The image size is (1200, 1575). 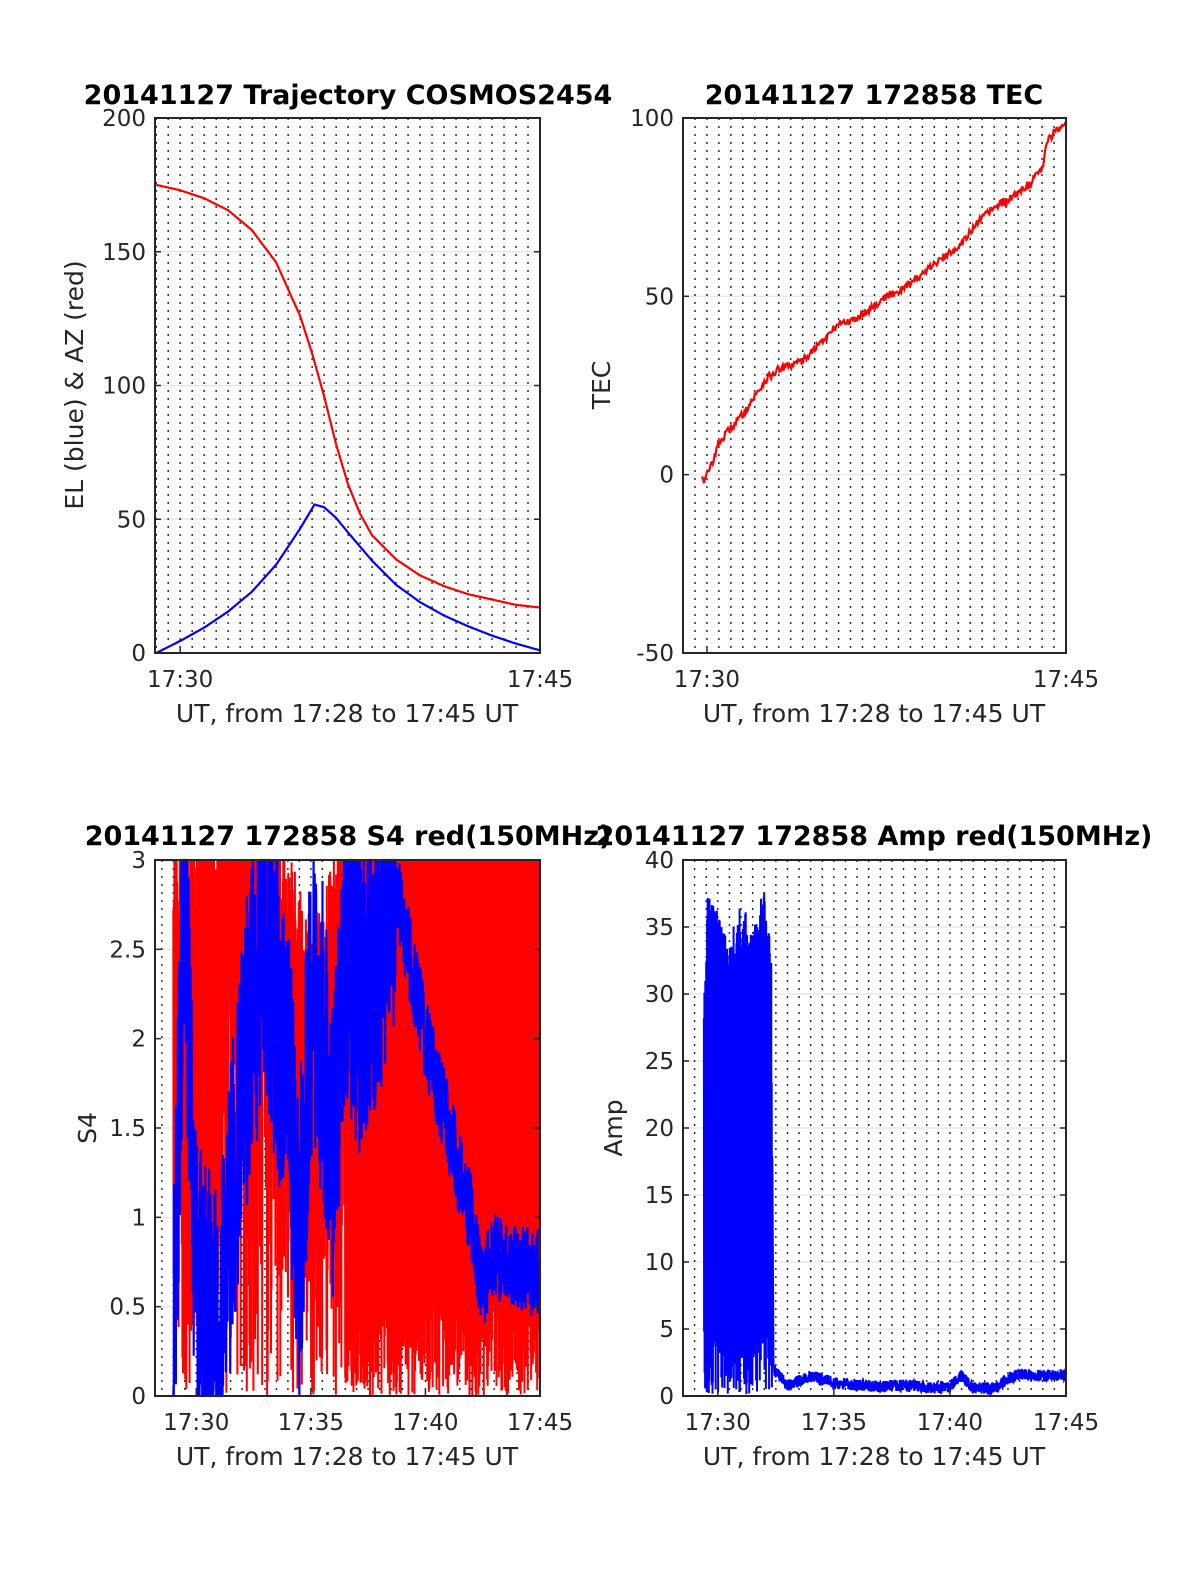 I want to click on panel-trajectory-ylabel: EL (blue) & AZ (red), so click(x=74, y=384).